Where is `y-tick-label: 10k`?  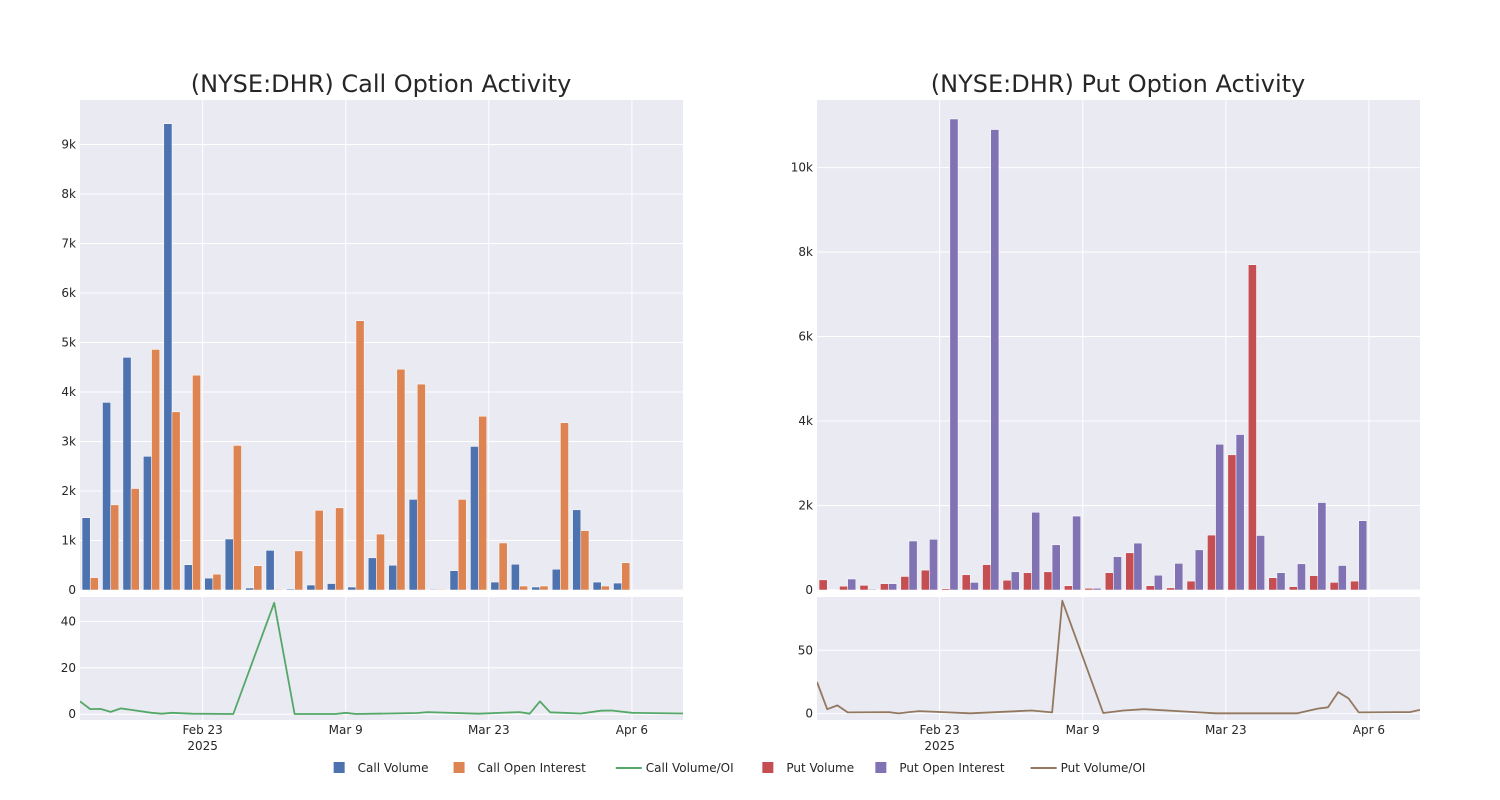 y-tick-label: 10k is located at coordinates (802, 168).